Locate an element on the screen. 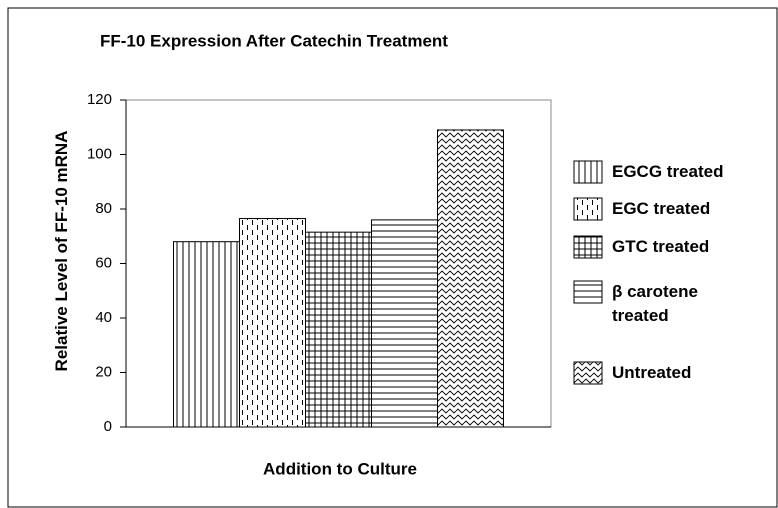  legend-label: Untreated is located at coordinates (652, 372).